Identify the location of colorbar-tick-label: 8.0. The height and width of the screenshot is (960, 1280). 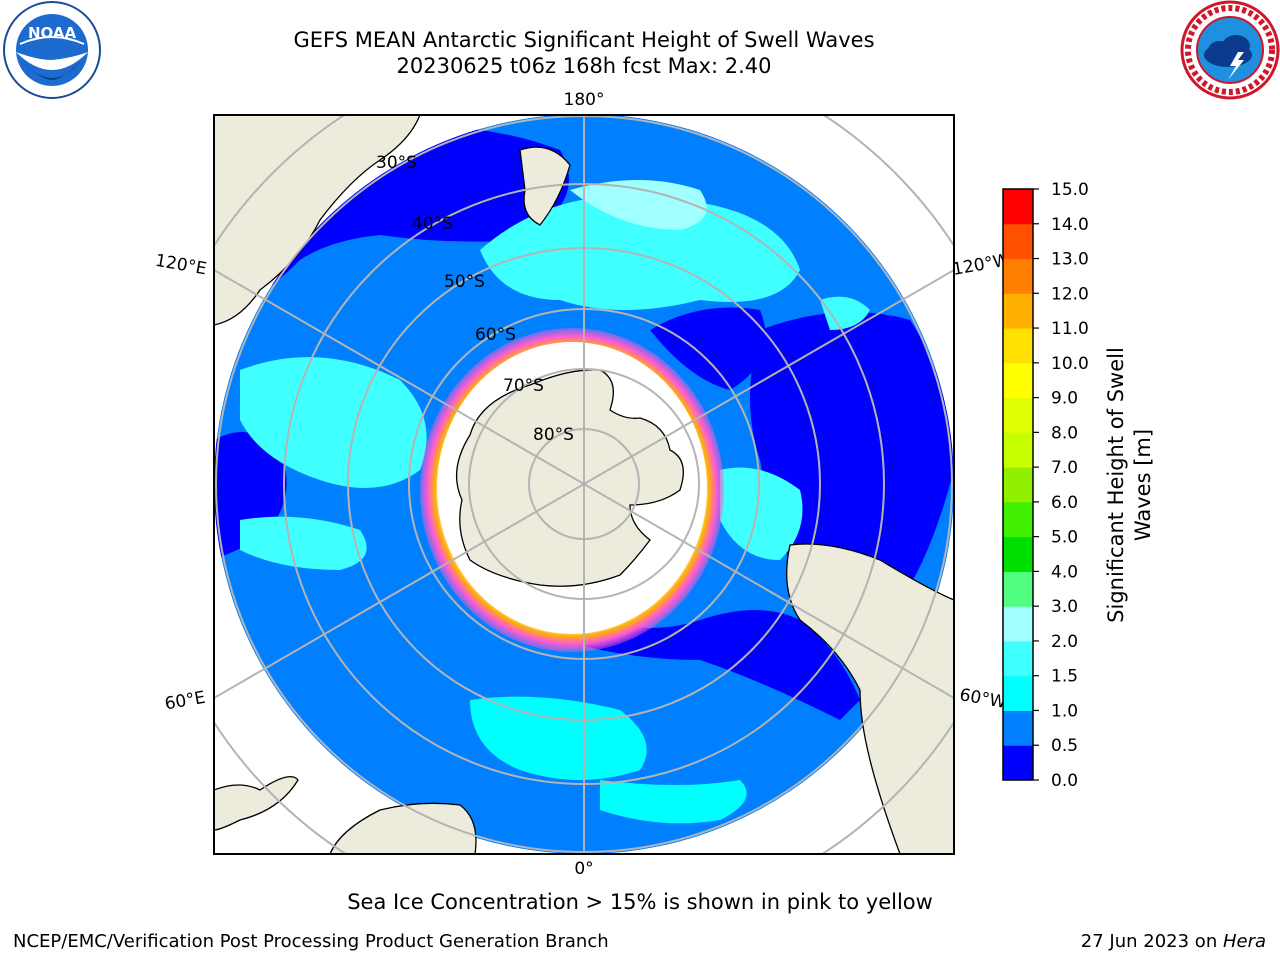
(1064, 433).